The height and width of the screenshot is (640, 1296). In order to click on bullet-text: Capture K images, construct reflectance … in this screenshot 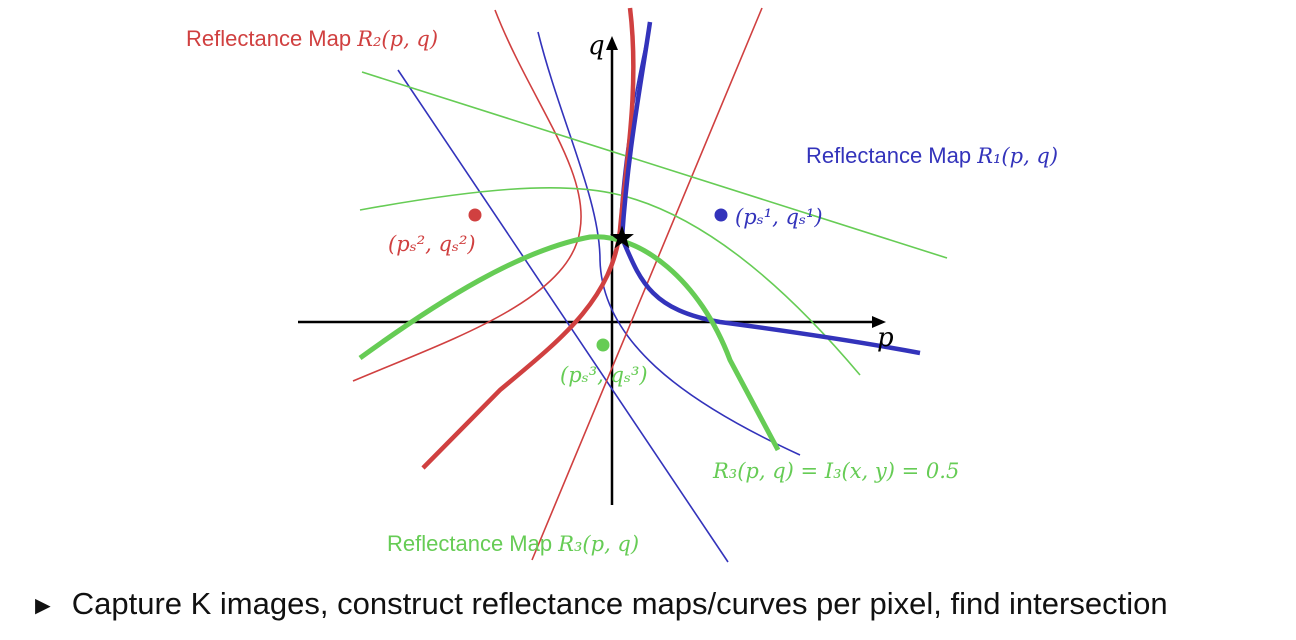, I will do `click(619, 603)`.